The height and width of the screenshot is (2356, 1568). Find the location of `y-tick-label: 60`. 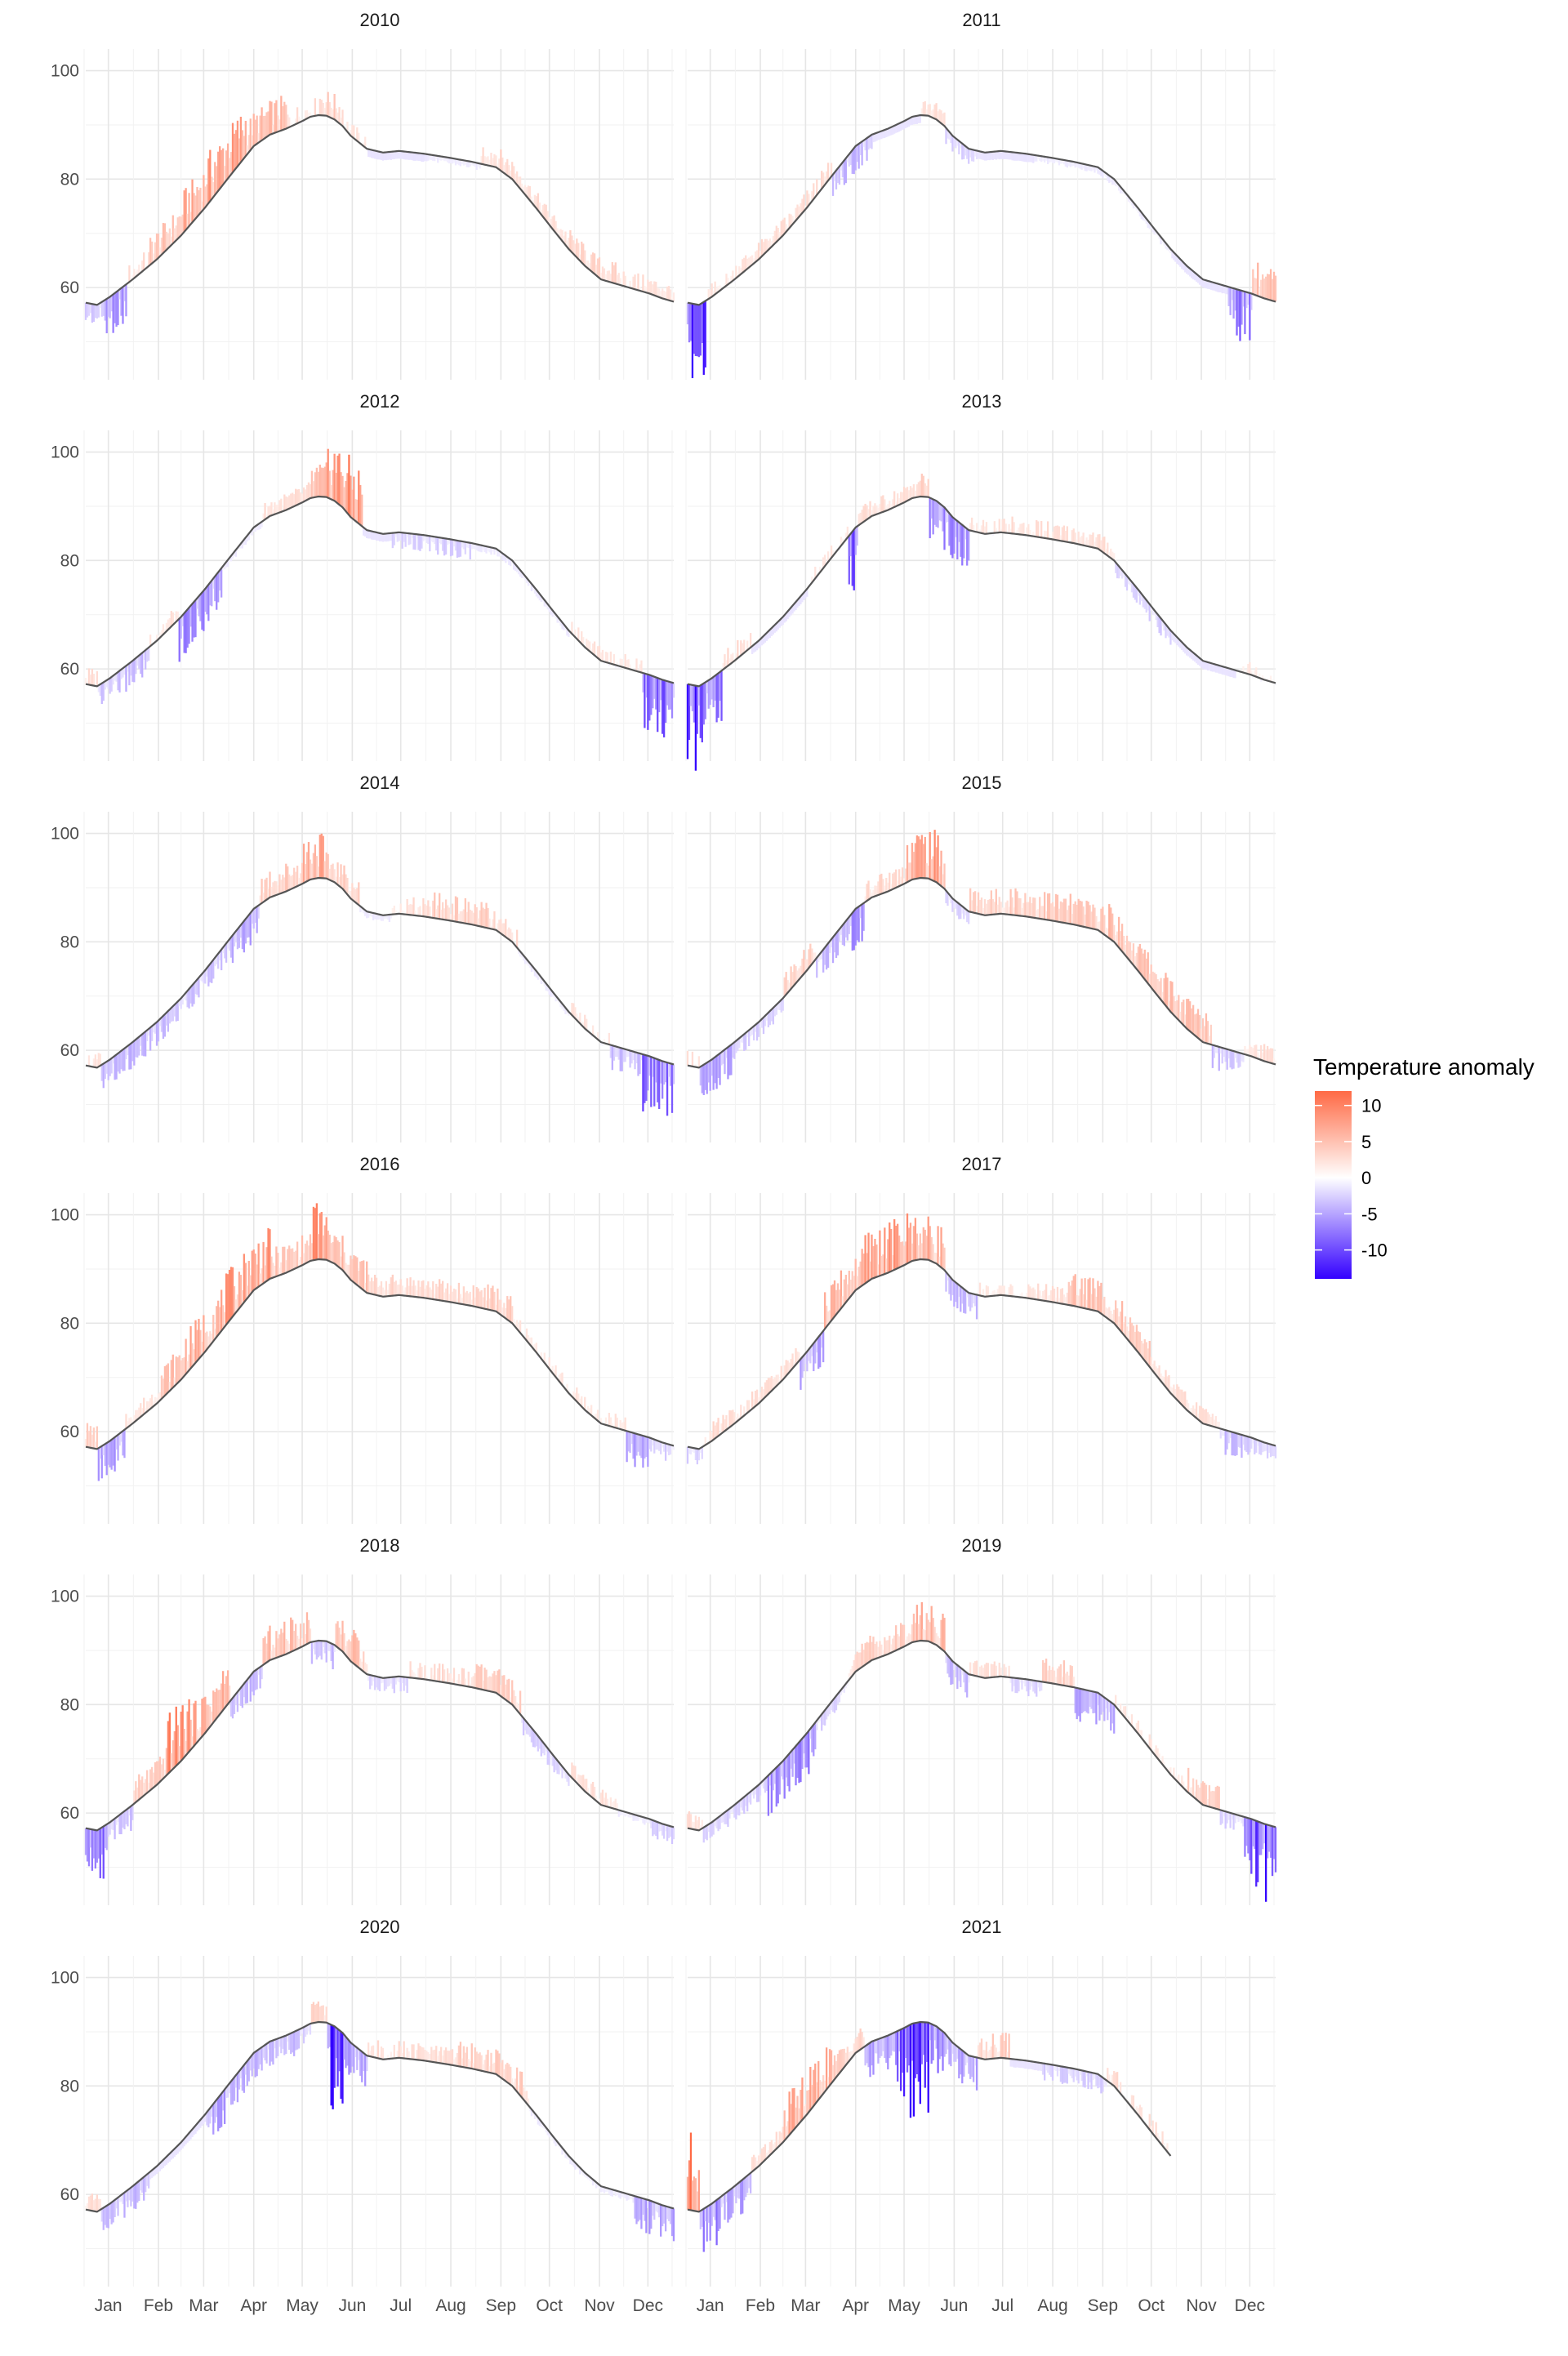

y-tick-label: 60 is located at coordinates (69, 1813).